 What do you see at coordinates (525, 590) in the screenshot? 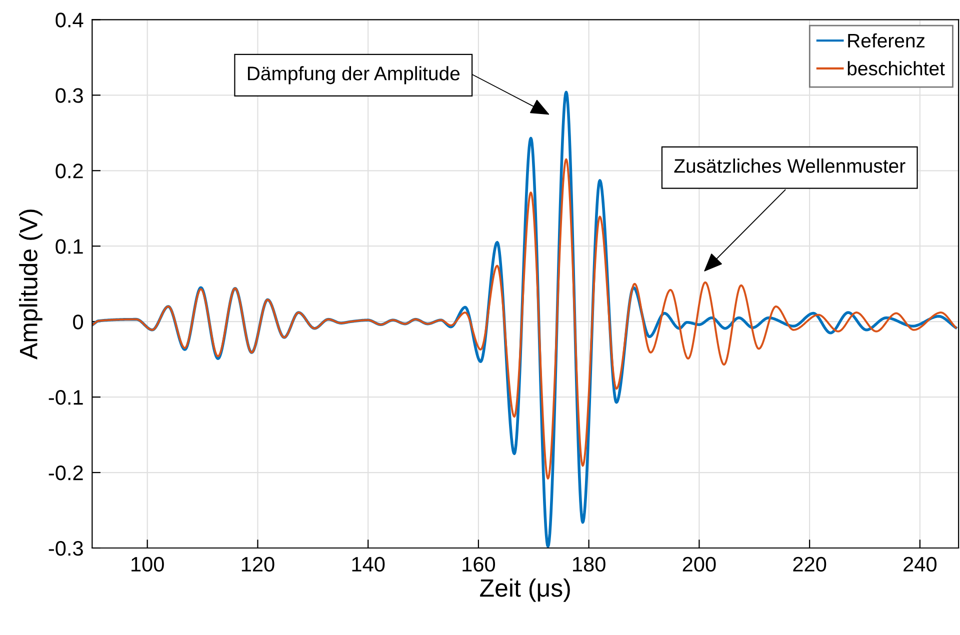
I see `x-axis-title: Zeit (μs)` at bounding box center [525, 590].